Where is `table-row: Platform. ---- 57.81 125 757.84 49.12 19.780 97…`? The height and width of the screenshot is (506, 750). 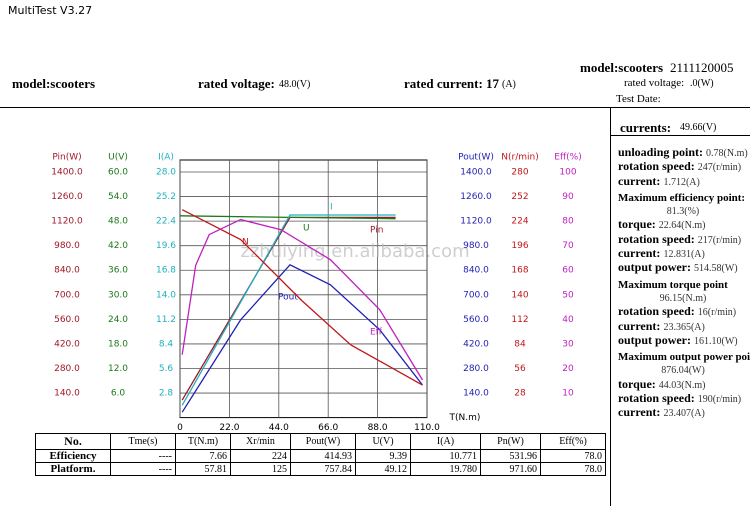
table-row: Platform. ---- 57.81 125 757.84 49.12 19.780 97… is located at coordinates (320, 469).